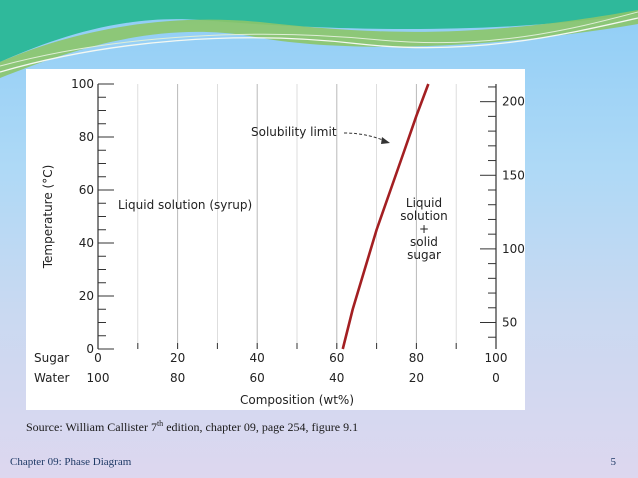 Image resolution: width=638 pixels, height=478 pixels. What do you see at coordinates (86, 243) in the screenshot?
I see `y-tick-label-left: 40` at bounding box center [86, 243].